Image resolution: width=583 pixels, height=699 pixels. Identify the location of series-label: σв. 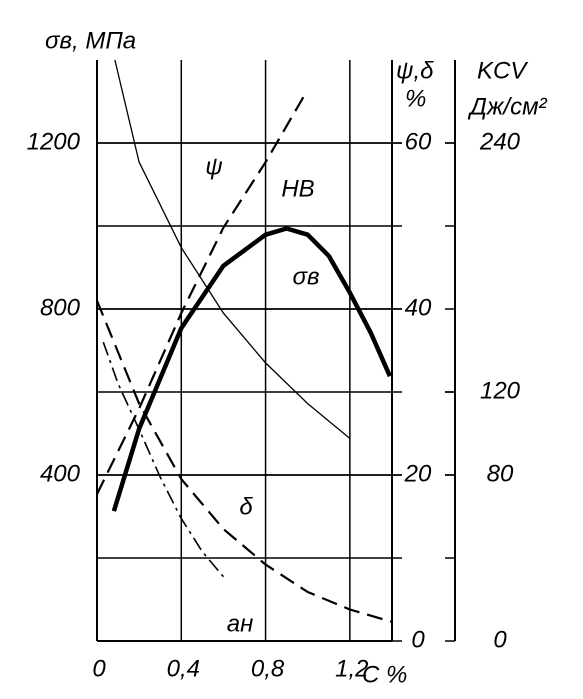
(306, 276).